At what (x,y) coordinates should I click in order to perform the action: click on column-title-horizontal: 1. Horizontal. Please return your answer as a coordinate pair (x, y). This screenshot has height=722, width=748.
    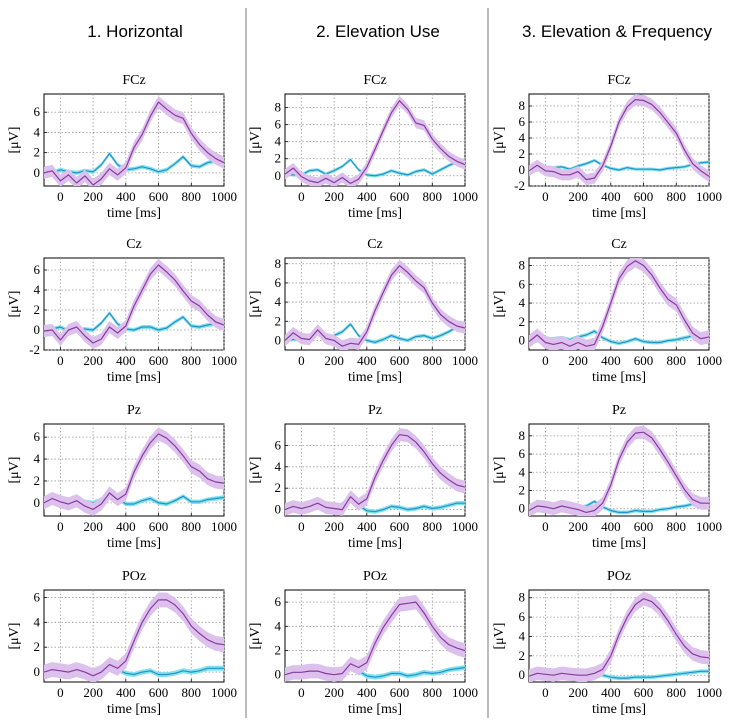
    Looking at the image, I should click on (134, 31).